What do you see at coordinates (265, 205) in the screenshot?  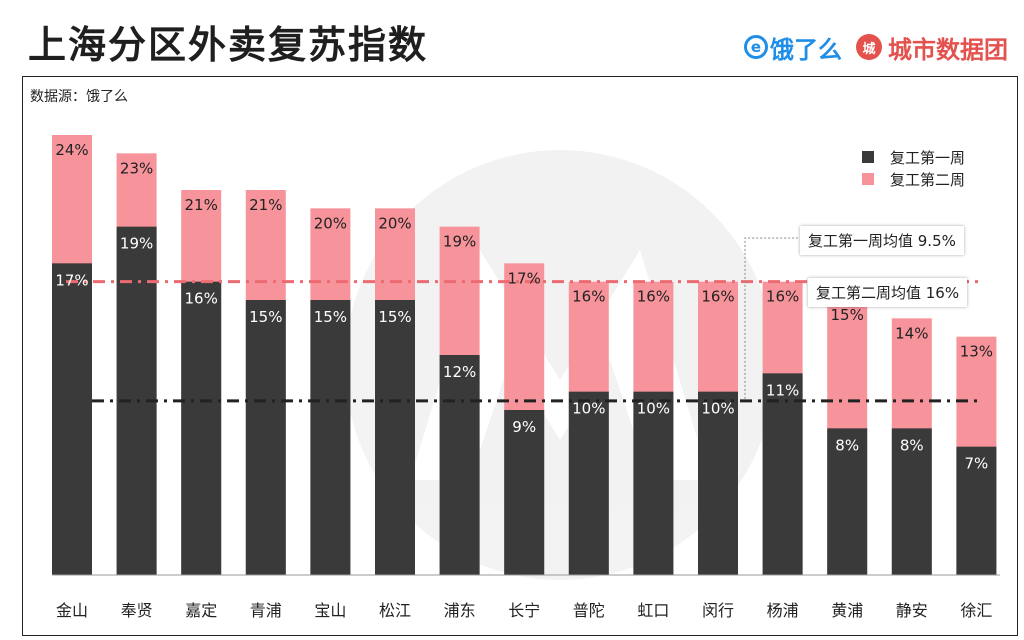 I see `data-label-week2-3: 21%` at bounding box center [265, 205].